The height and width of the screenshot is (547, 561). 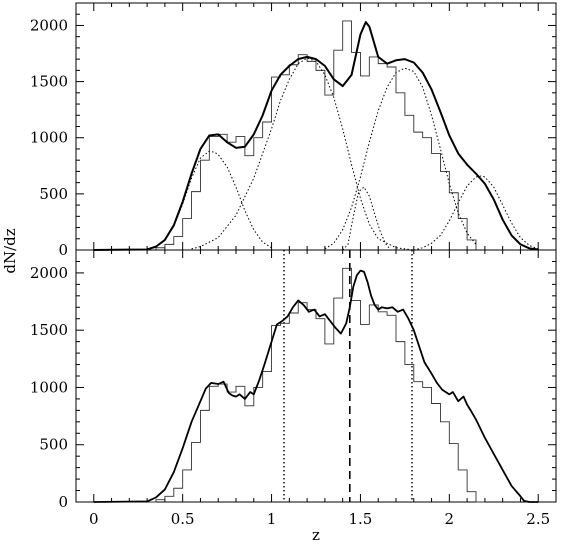 What do you see at coordinates (361, 519) in the screenshot?
I see `x-tick-label: 1.5` at bounding box center [361, 519].